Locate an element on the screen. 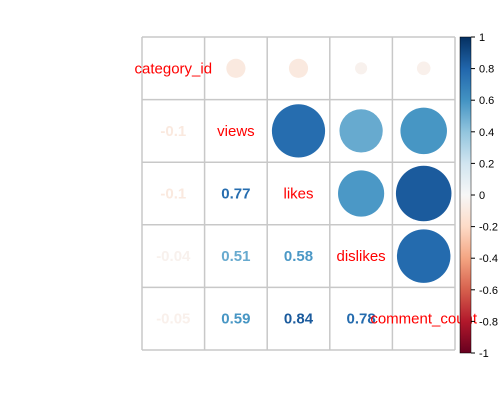 This screenshot has height=400, width=503. colorbar-tick-label: 0.4 is located at coordinates (486, 133).